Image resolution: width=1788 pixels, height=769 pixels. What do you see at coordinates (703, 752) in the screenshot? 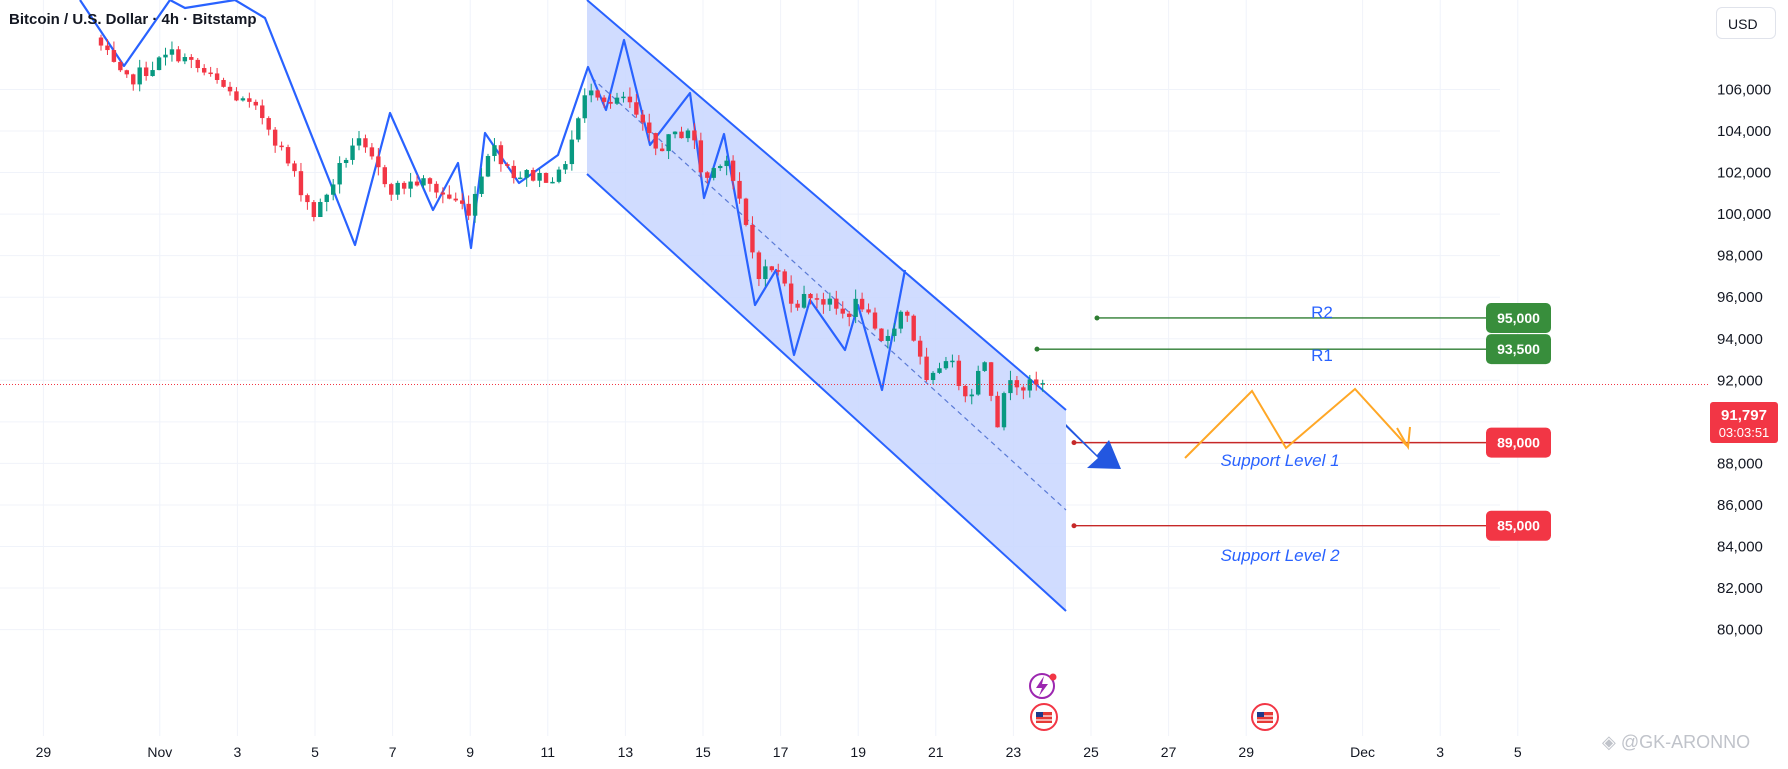
I see `time-tick: 15` at bounding box center [703, 752].